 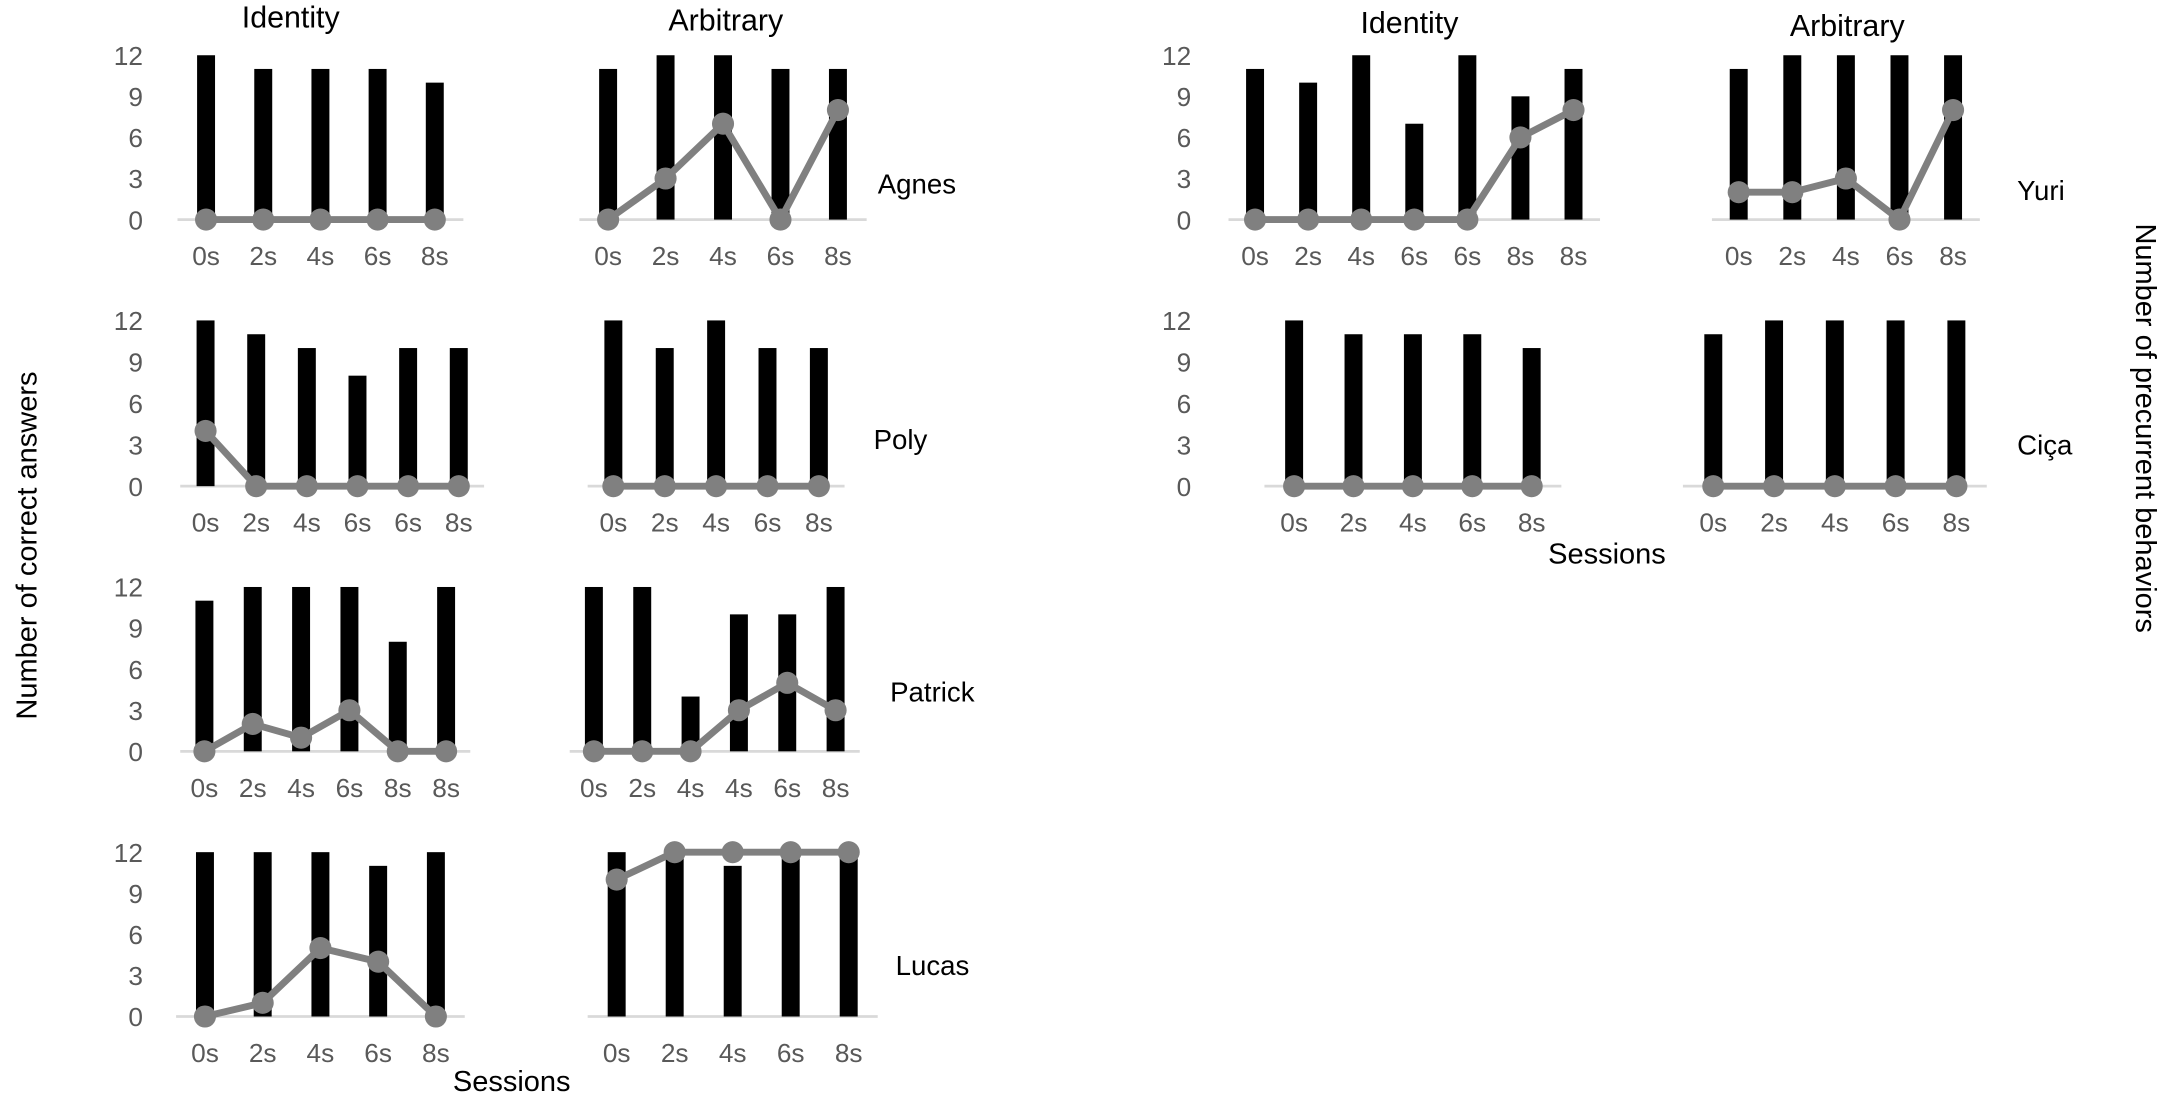 What do you see at coordinates (1617, 422) in the screenshot?
I see `panel-ciça-identity: 0 3 6 9 12 Ciça 0s 2s 4s 6s 8s` at bounding box center [1617, 422].